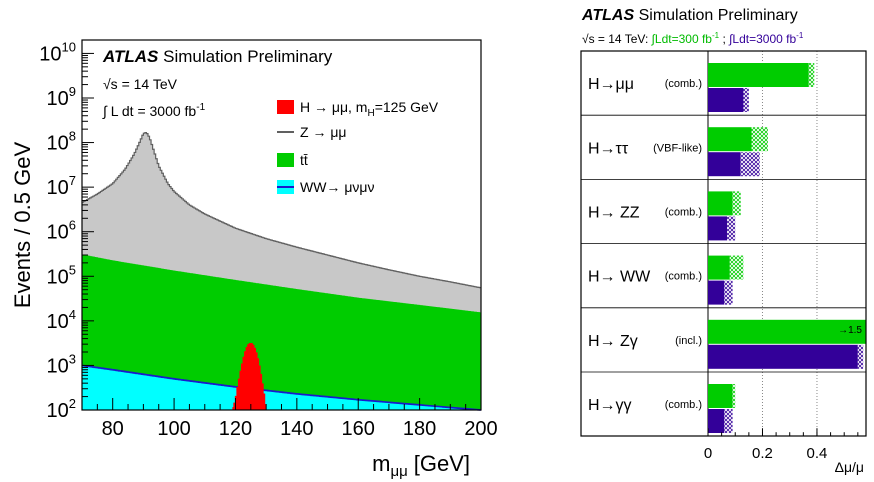 The width and height of the screenshot is (874, 482). I want to click on y-tick-label: 10³, so click(61, 364).